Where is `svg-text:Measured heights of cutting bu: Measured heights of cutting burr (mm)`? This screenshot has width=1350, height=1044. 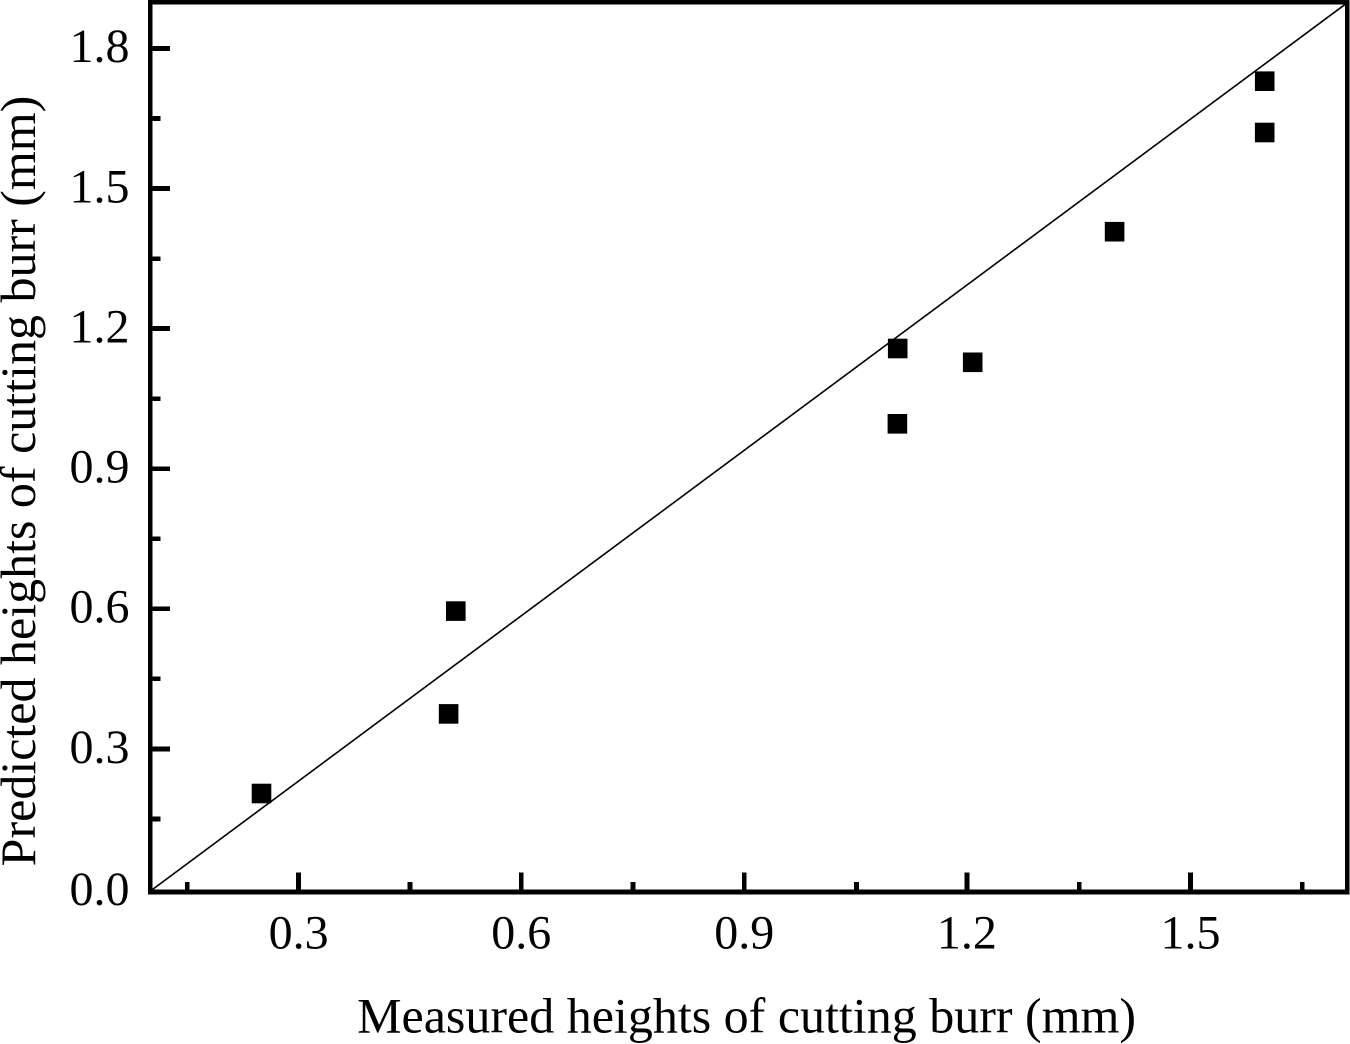 svg-text:Measured heights of cutting bu: Measured heights of cutting burr (mm) is located at coordinates (746, 1016).